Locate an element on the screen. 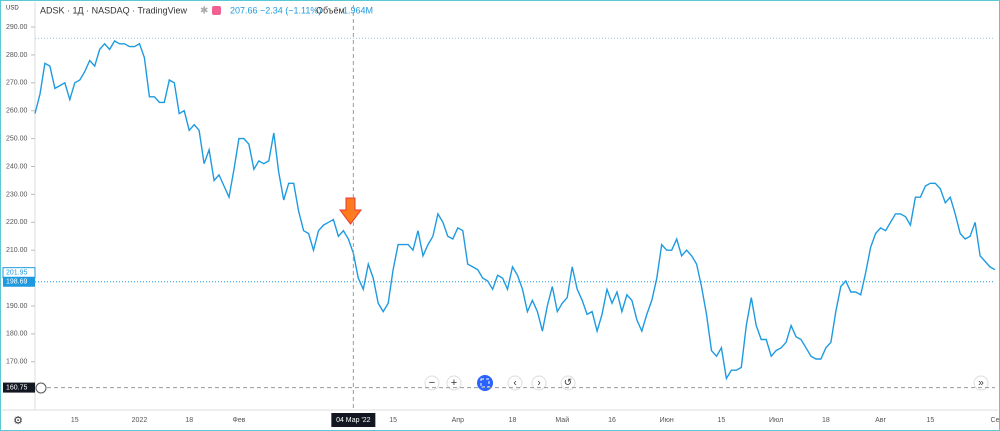 This screenshot has width=1000, height=431. price: 207.66 is located at coordinates (244, 10).